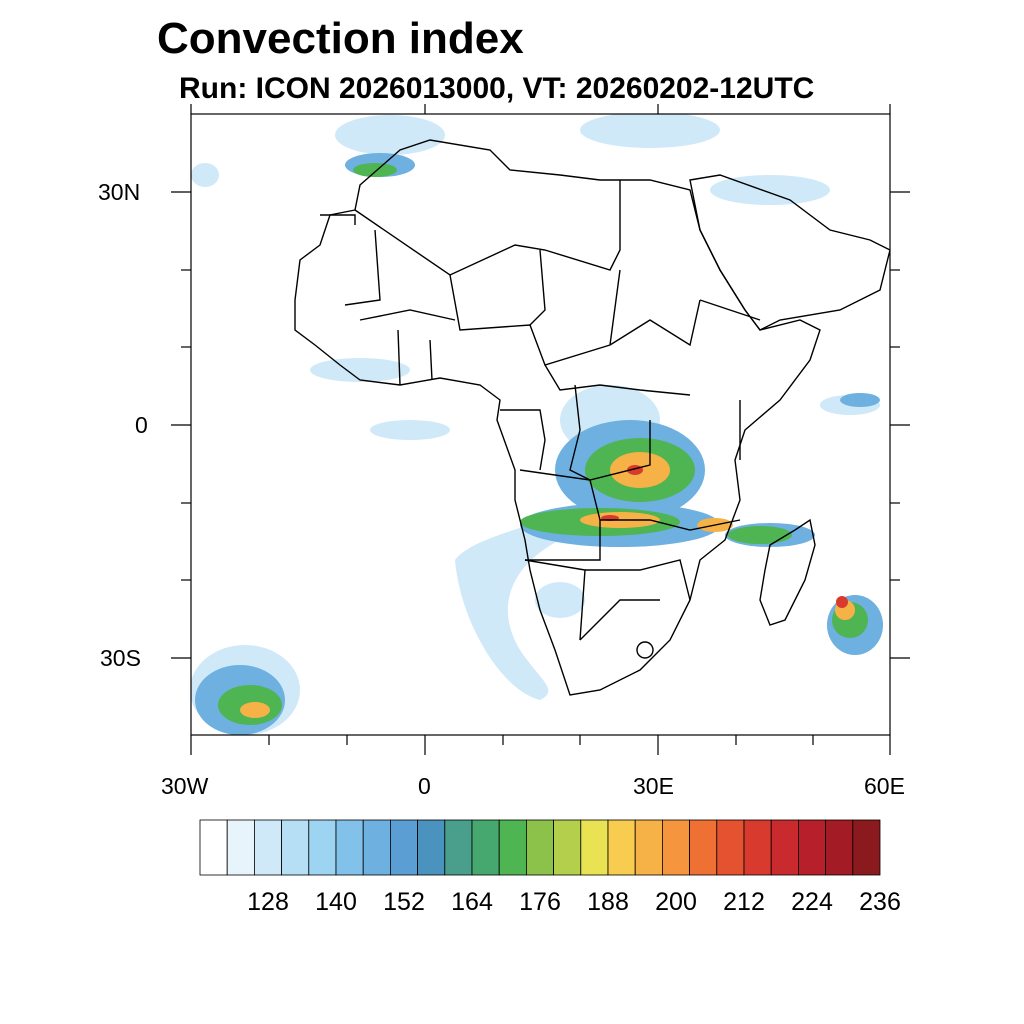 This screenshot has height=1024, width=1024. What do you see at coordinates (141, 425) in the screenshot?
I see `lat-label-0: 0` at bounding box center [141, 425].